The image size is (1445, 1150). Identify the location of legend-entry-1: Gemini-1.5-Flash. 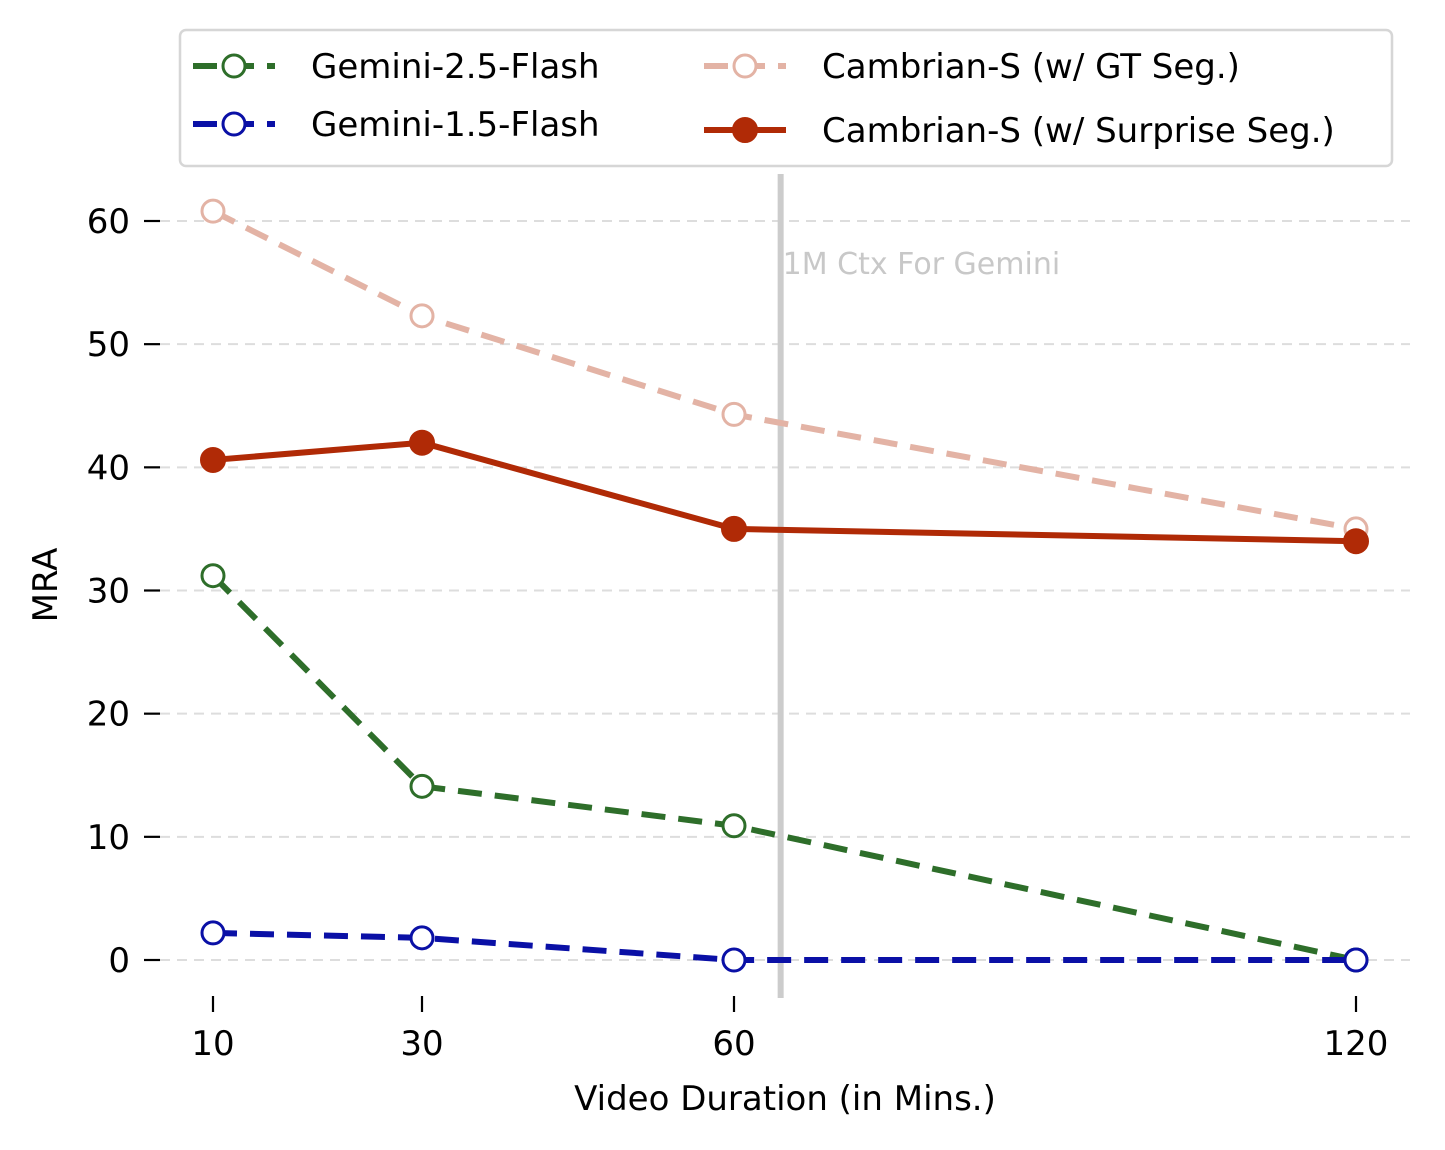
(396, 125).